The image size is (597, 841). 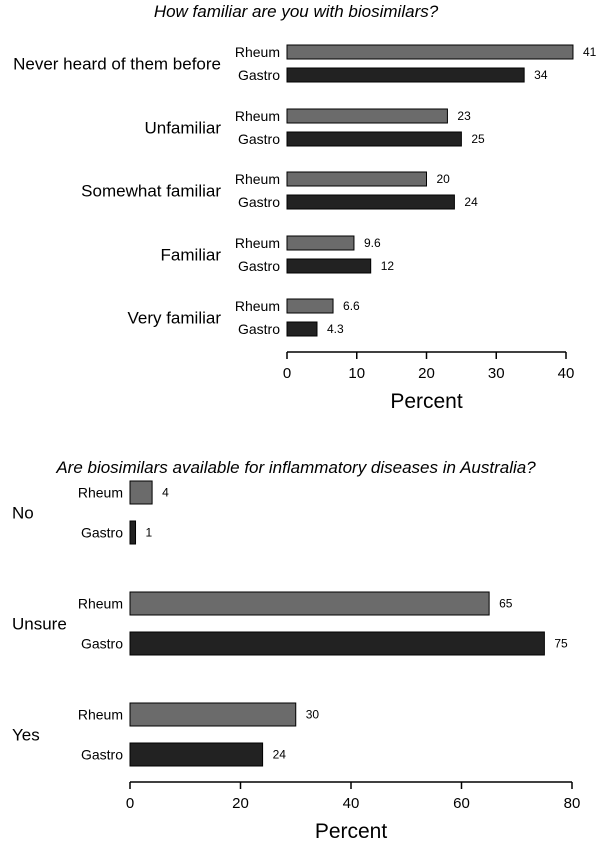 I want to click on data-label: 4, so click(x=165, y=493).